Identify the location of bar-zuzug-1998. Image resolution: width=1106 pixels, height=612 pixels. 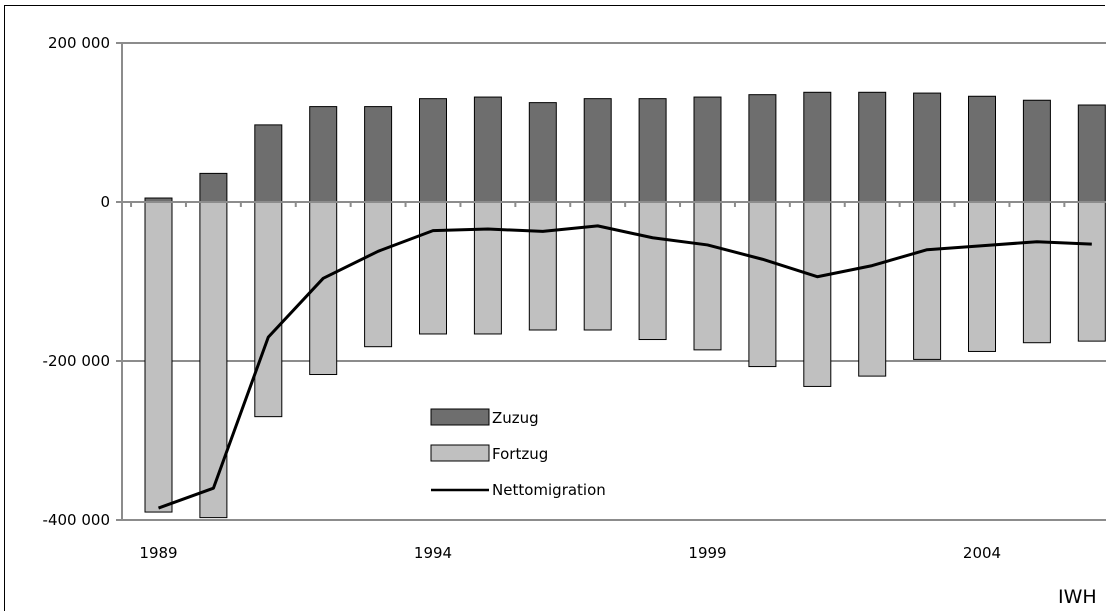
(652, 150).